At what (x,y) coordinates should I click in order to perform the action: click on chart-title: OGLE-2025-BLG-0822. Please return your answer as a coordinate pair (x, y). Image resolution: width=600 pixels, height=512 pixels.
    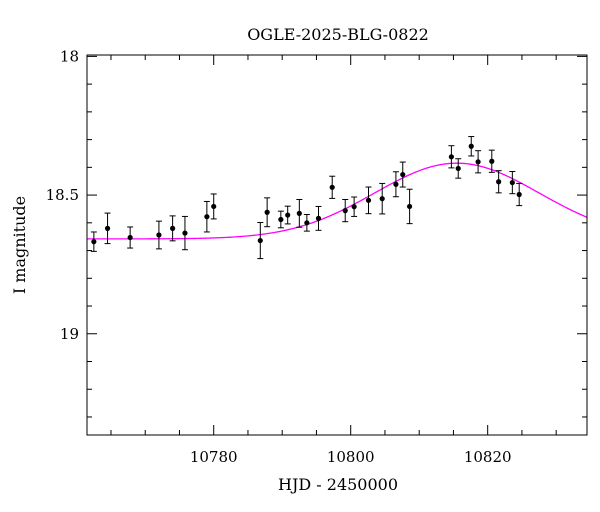
    Looking at the image, I should click on (338, 34).